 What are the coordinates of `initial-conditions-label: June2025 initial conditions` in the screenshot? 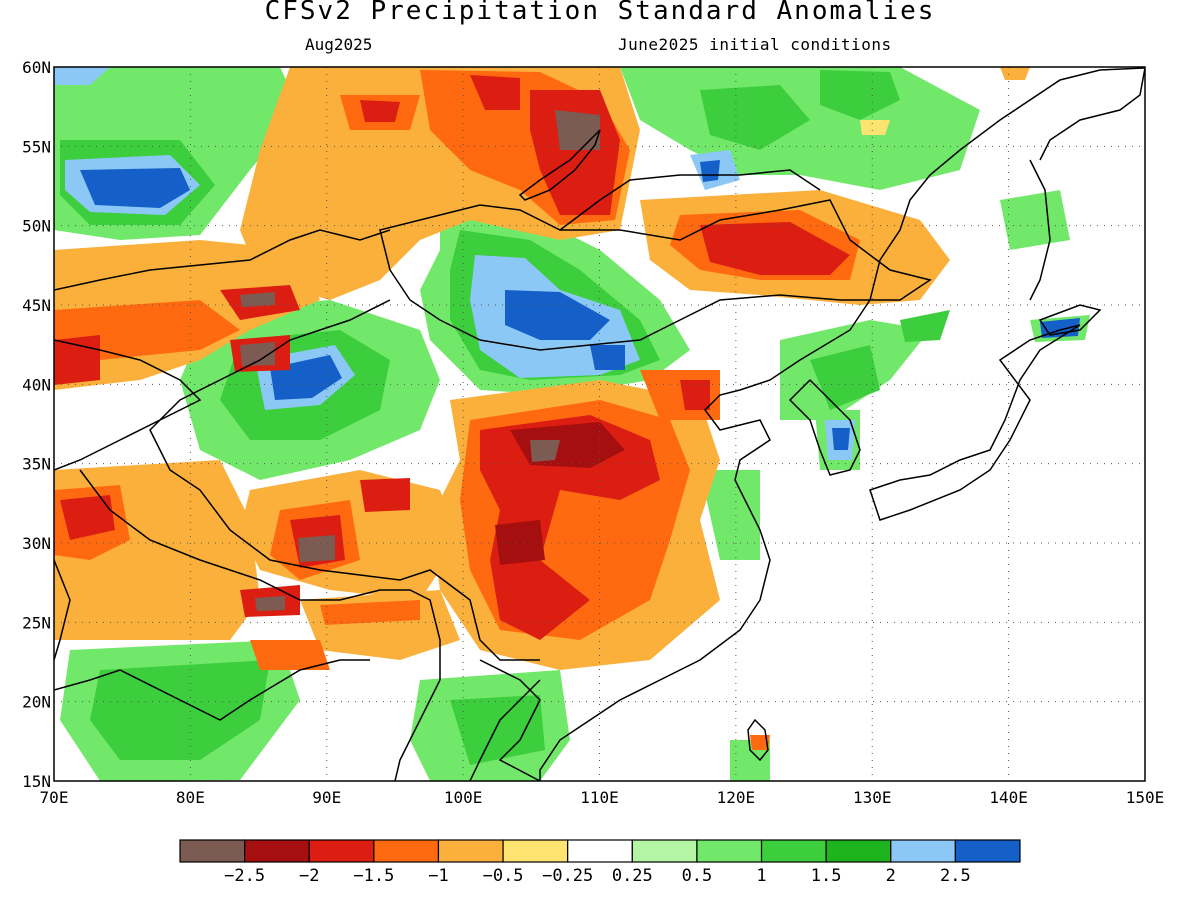 It's located at (755, 44).